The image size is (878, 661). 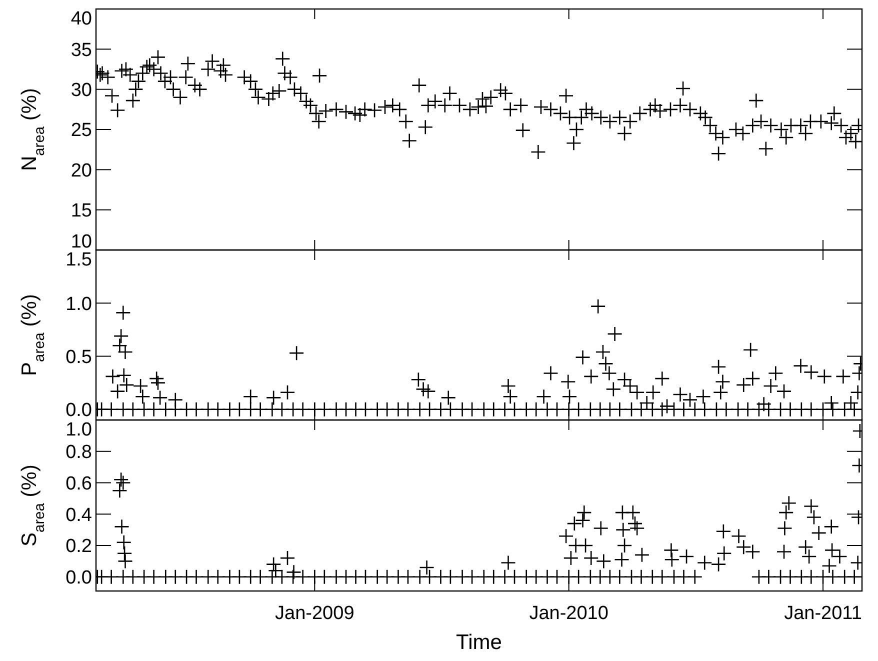 I want to click on y-tick-label: 0.6, so click(x=79, y=483).